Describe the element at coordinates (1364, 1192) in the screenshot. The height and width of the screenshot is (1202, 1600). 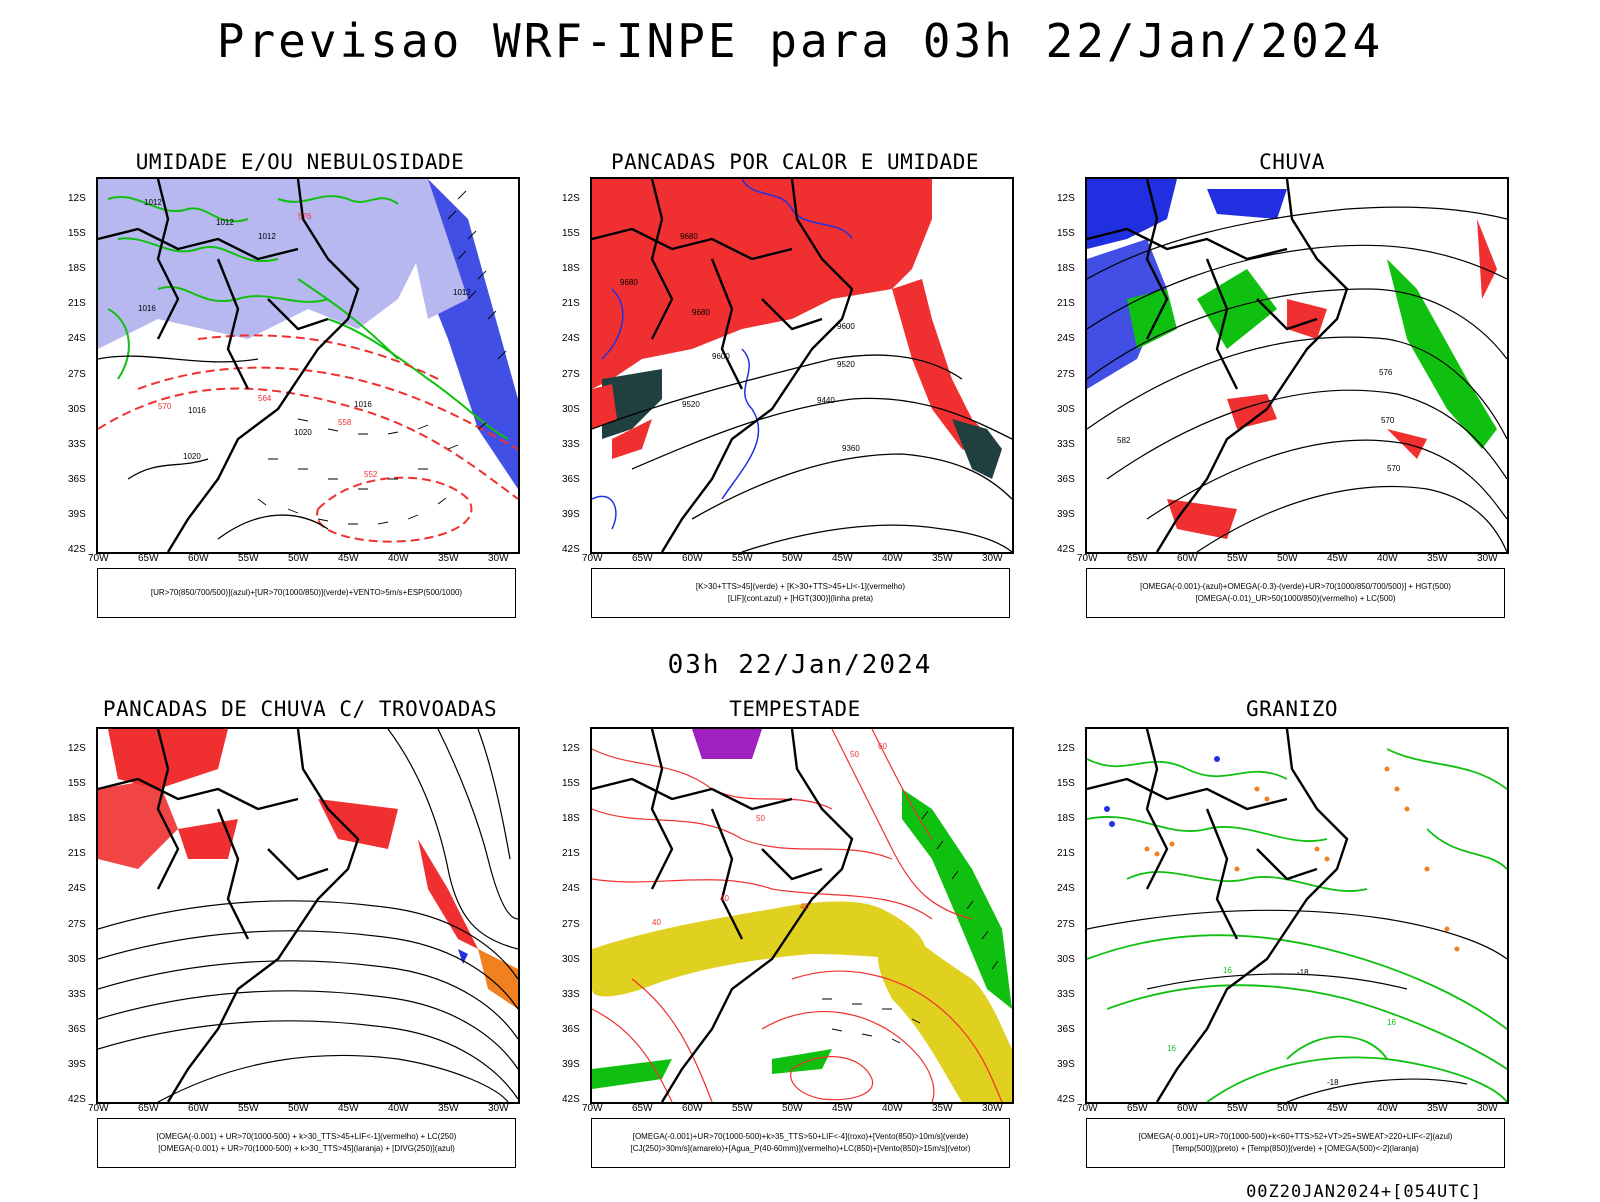
I see `run-footer: 00Z20JAN2024+[054UTC]` at that location.